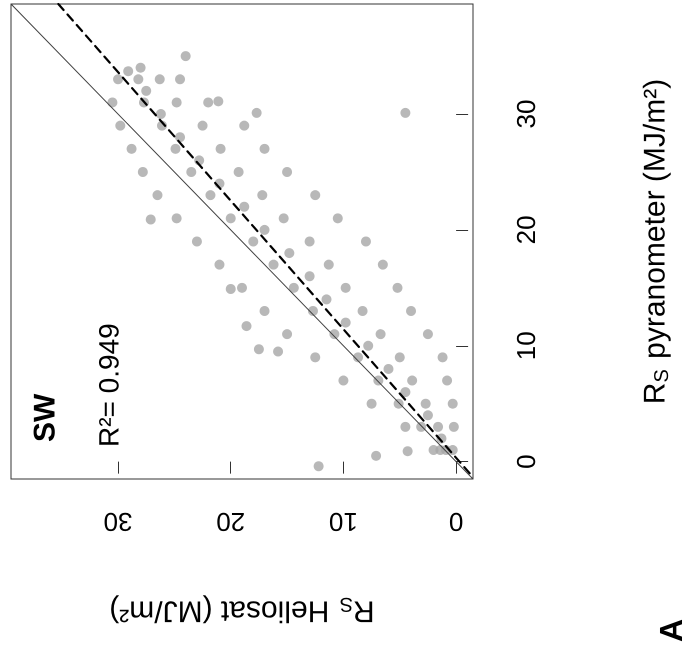 This screenshot has width=695, height=663. What do you see at coordinates (655, 241) in the screenshot?
I see `y-axis-title: RS pyranometer (MJ/m²)` at bounding box center [655, 241].